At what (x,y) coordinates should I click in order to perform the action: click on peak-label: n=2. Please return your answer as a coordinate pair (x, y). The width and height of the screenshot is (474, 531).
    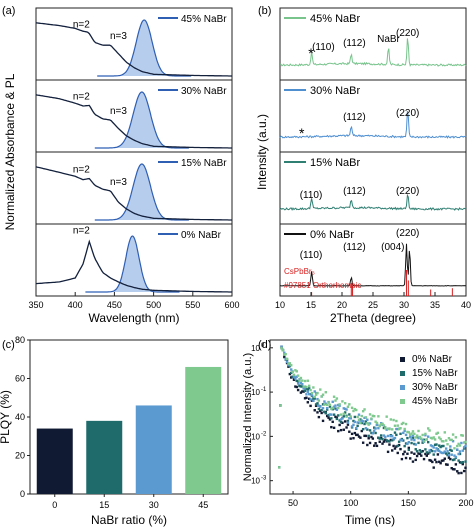
    Looking at the image, I should click on (81, 231).